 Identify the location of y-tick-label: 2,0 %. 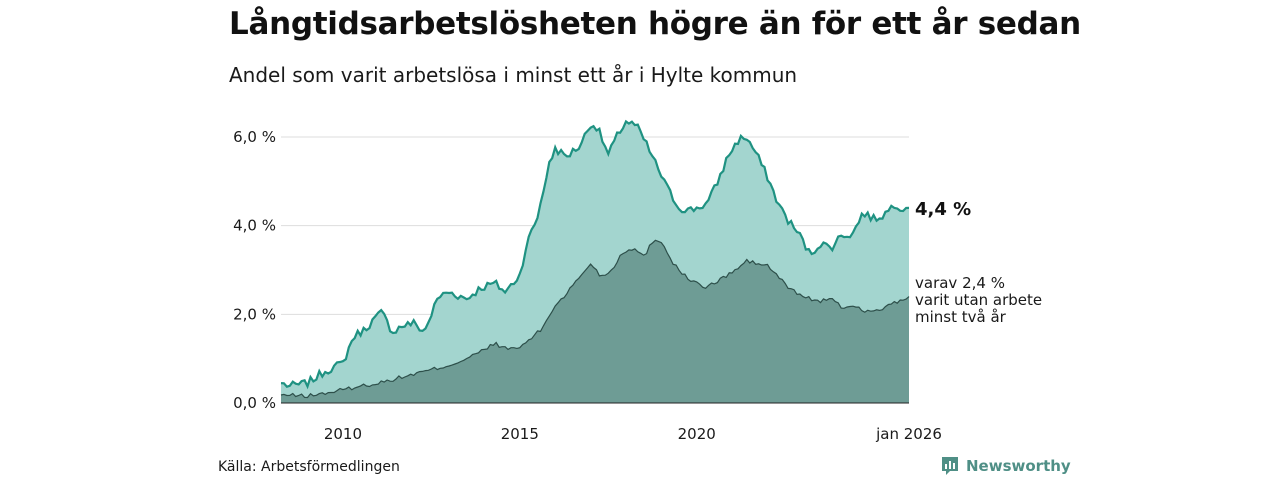
(254, 314).